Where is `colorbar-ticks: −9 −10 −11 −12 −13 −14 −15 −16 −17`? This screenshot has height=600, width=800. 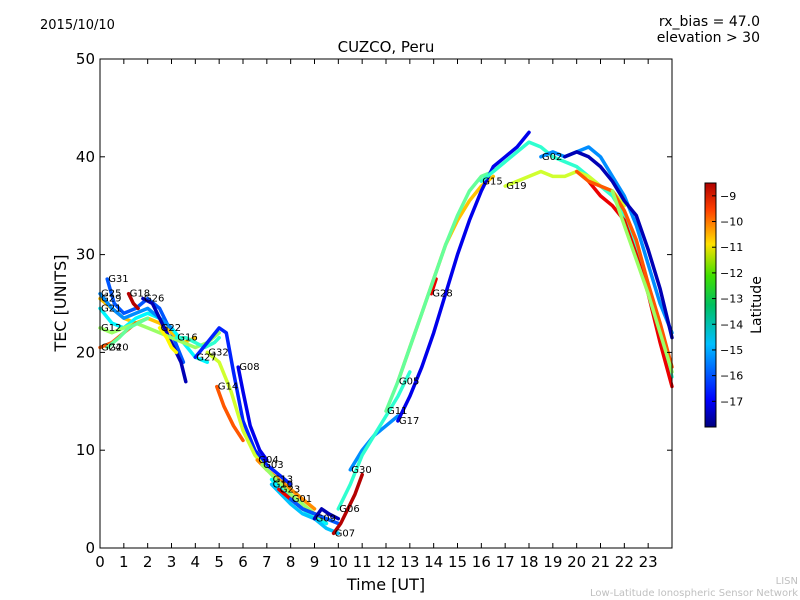 colorbar-ticks: −9 −10 −11 −12 −13 −14 −15 −16 −17 is located at coordinates (727, 299).